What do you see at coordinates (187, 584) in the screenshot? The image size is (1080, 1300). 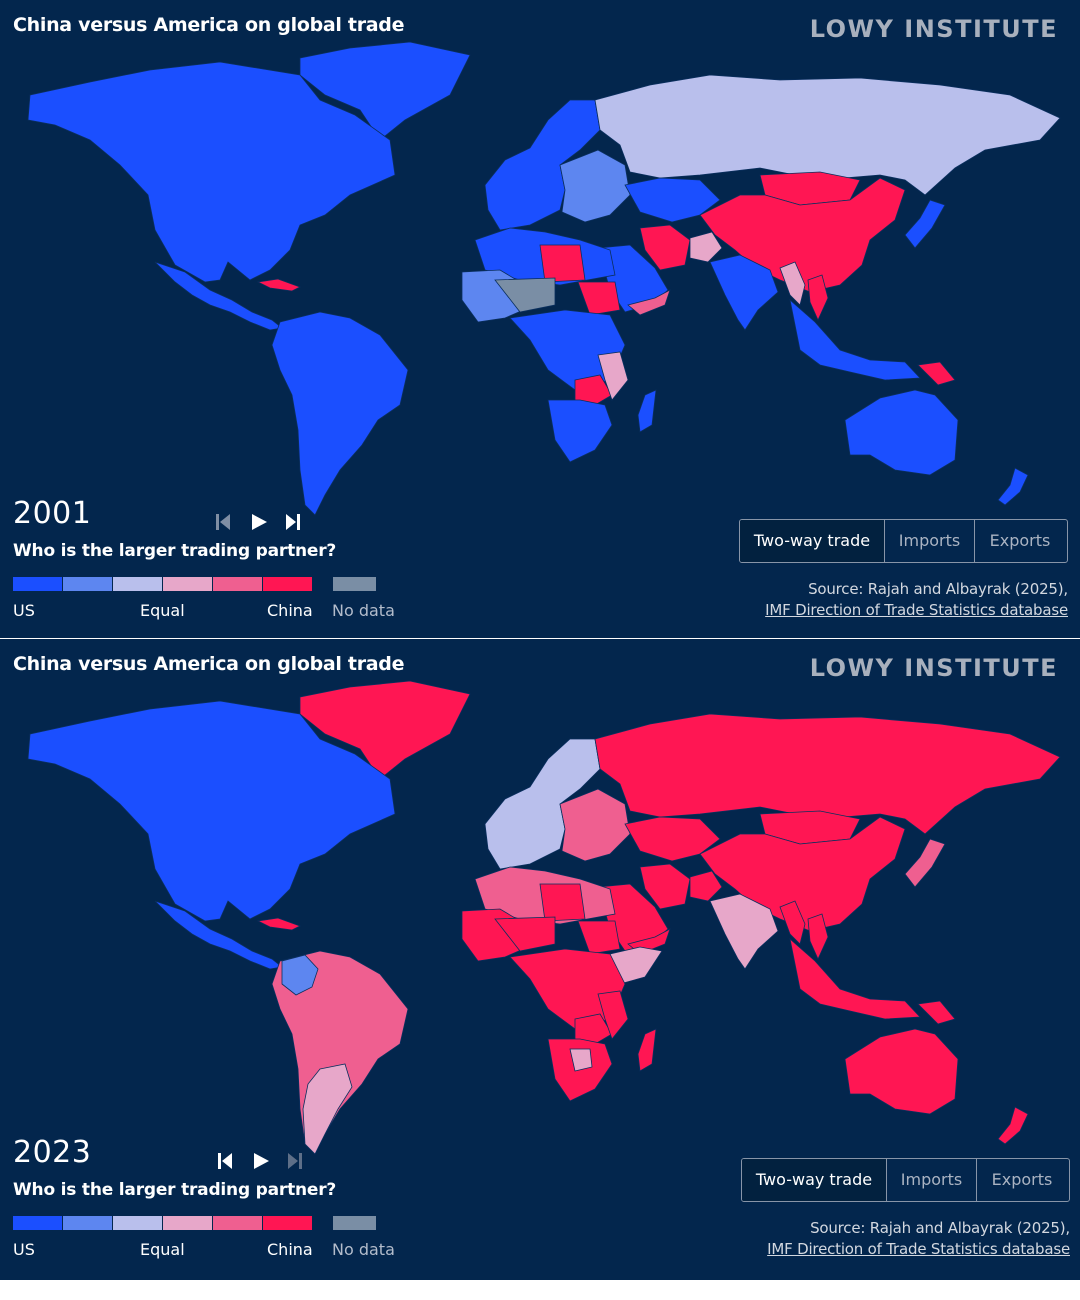 I see `legend-swatch-equal` at bounding box center [187, 584].